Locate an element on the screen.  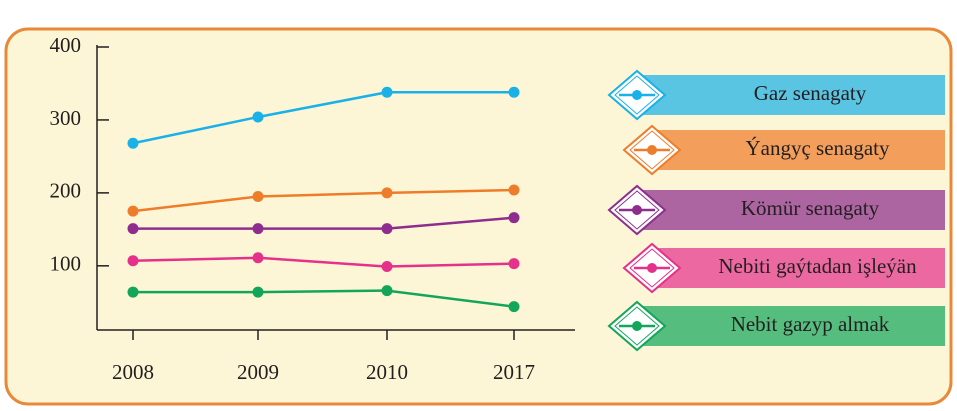
legend-label: Nebit gazyp almak is located at coordinates (810, 324).